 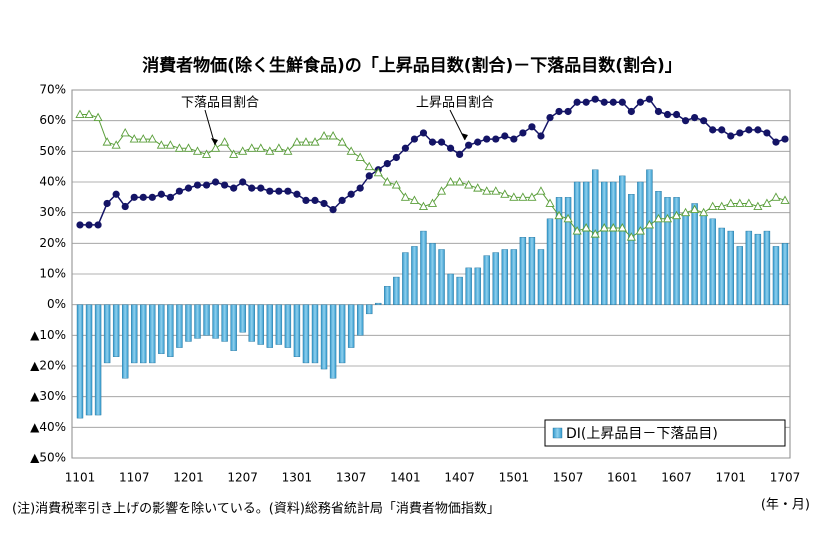 What do you see at coordinates (785, 478) in the screenshot?
I see `x-tick-label: 1707` at bounding box center [785, 478].